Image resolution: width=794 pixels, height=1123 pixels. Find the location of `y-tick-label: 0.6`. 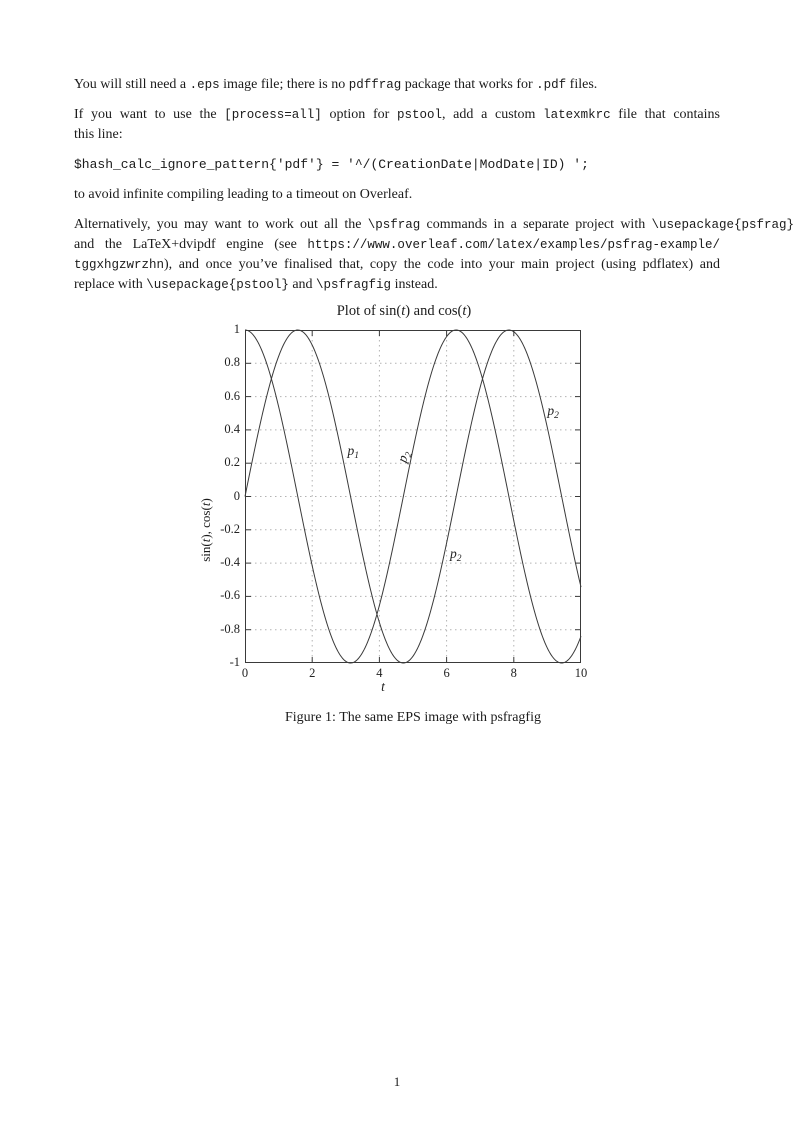

y-tick-label: 0.6 is located at coordinates (232, 395).